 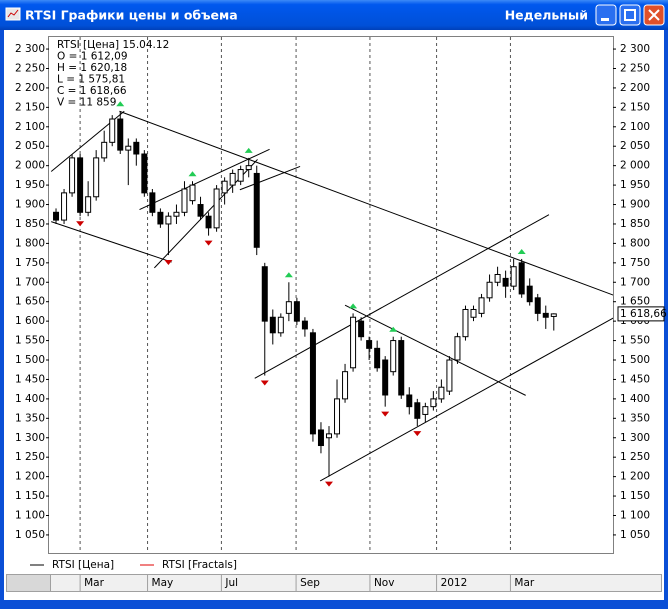 I want to click on close-button, so click(x=654, y=15).